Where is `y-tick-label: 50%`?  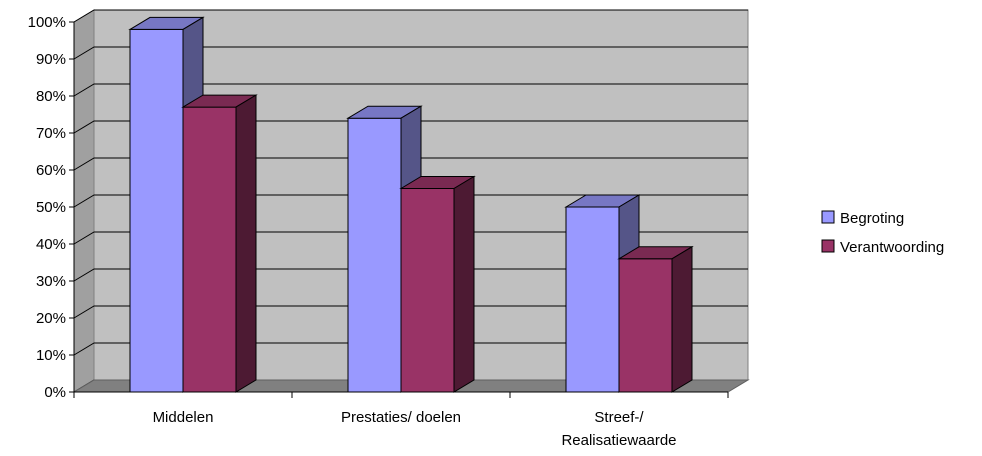
y-tick-label: 50% is located at coordinates (51, 207).